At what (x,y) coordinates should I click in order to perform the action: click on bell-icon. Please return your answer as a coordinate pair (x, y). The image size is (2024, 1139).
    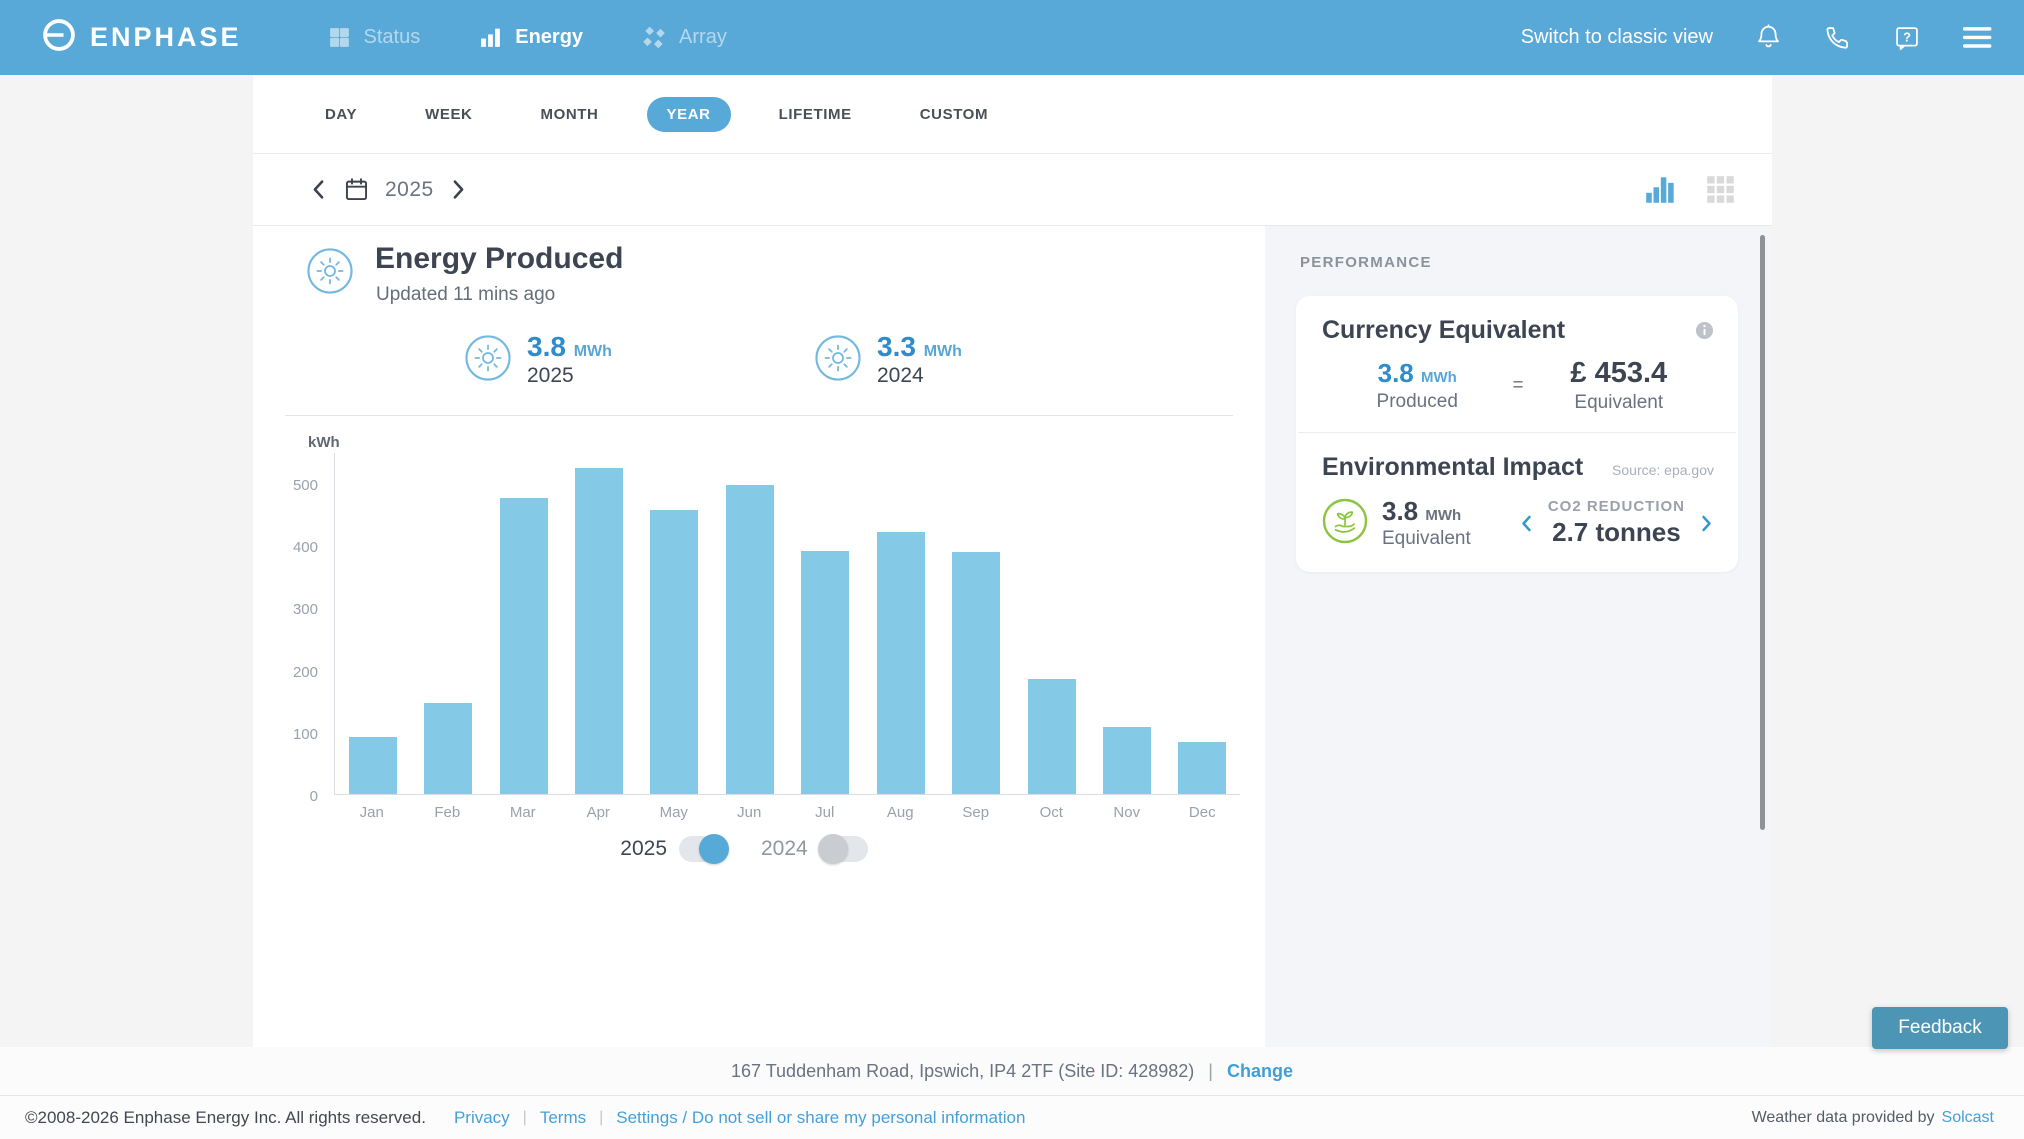
    Looking at the image, I should click on (1768, 37).